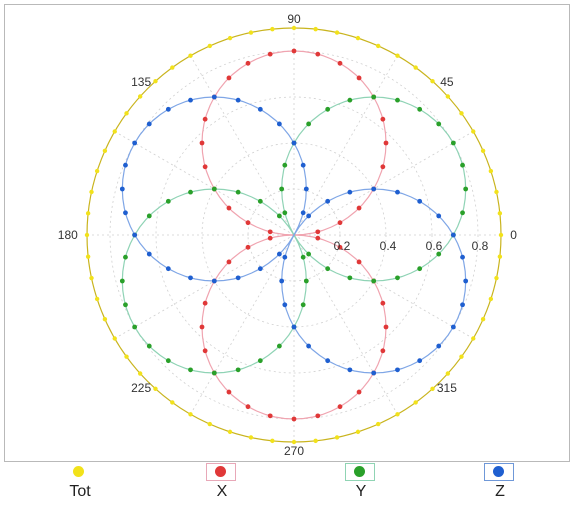  I want to click on legend-item-y: Y, so click(361, 483).